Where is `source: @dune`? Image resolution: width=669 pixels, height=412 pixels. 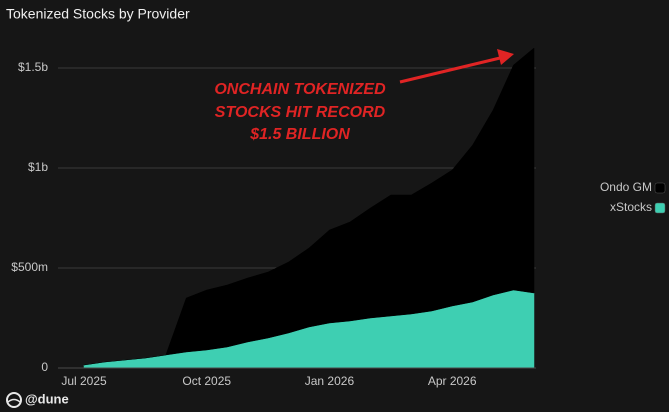
source: @dune is located at coordinates (47, 398).